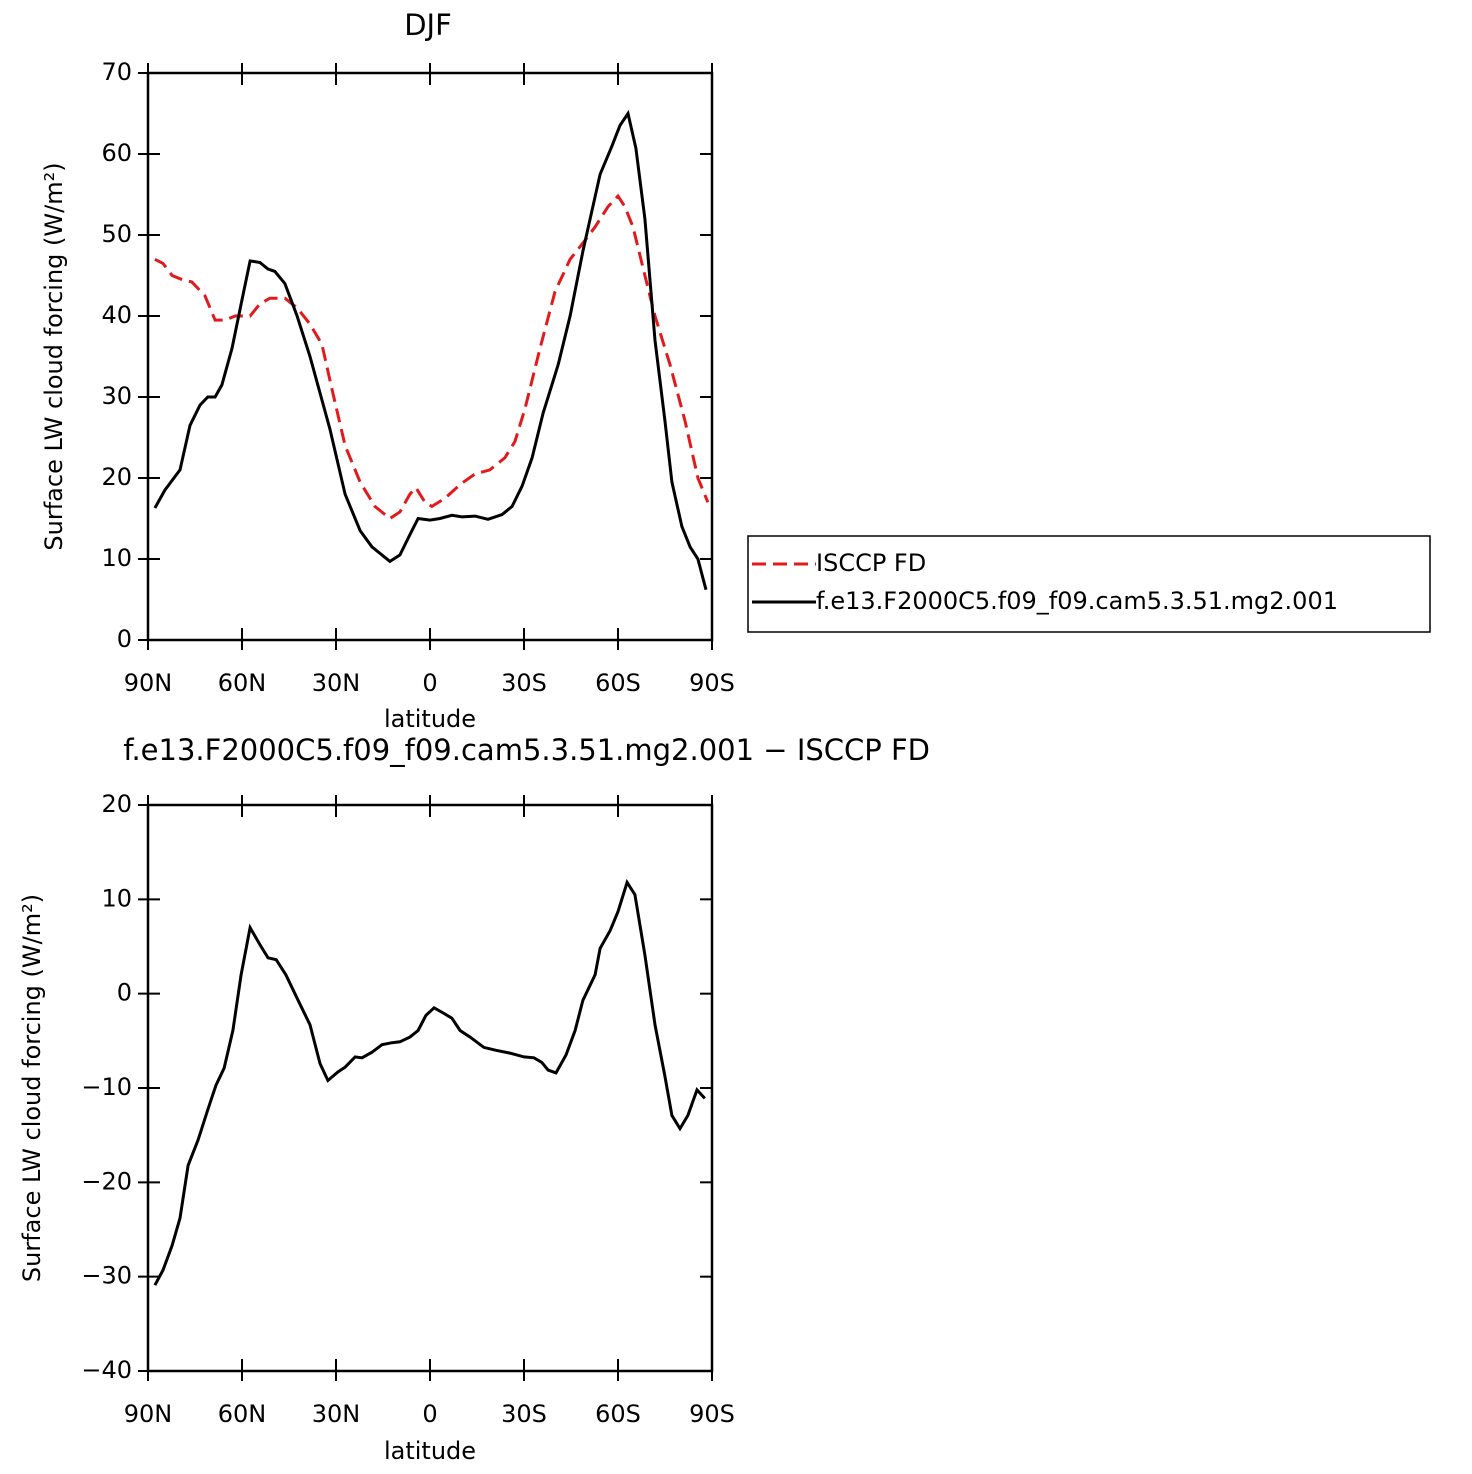 The width and height of the screenshot is (1472, 1474). I want to click on chart-title: DJF, so click(428, 25).